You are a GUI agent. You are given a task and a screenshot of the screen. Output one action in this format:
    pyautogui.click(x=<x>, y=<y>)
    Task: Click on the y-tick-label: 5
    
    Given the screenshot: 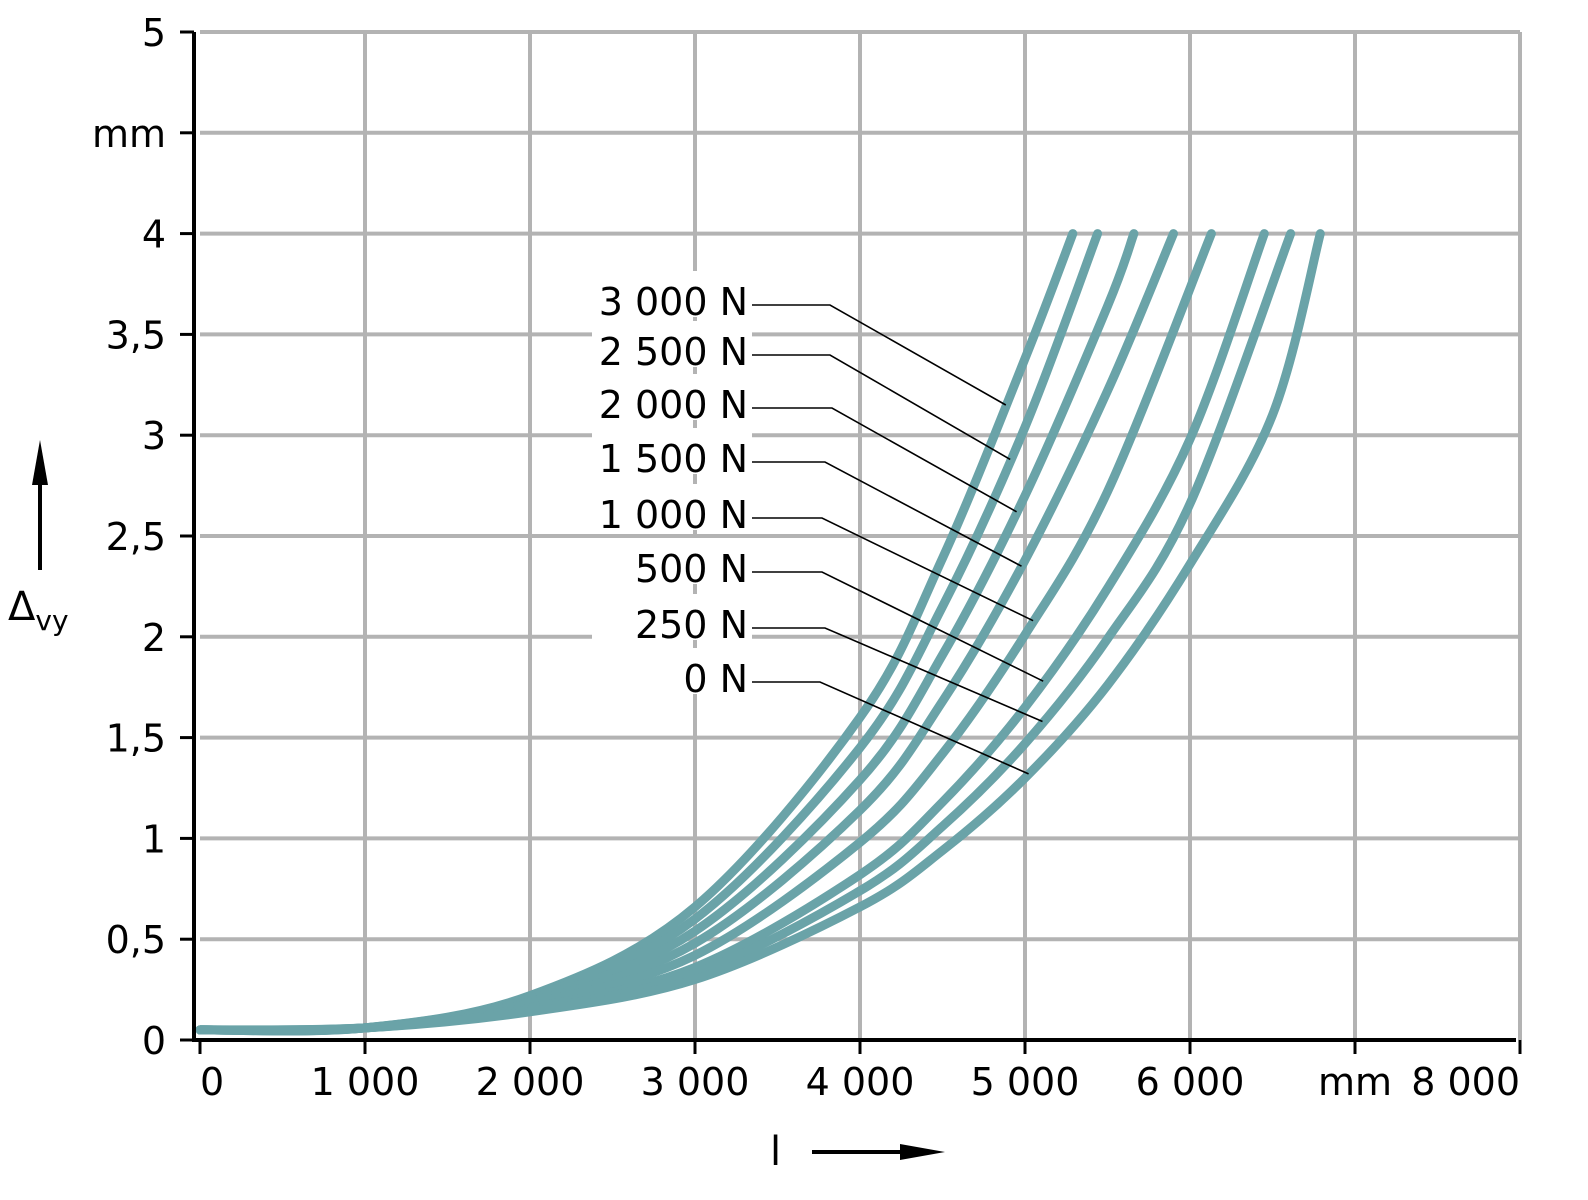 What is the action you would take?
    pyautogui.click(x=154, y=33)
    